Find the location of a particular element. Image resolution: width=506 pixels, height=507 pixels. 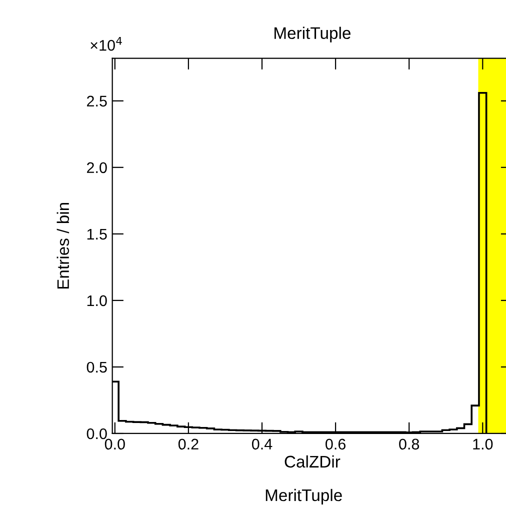

x-tick-label: 0.8 is located at coordinates (409, 444).